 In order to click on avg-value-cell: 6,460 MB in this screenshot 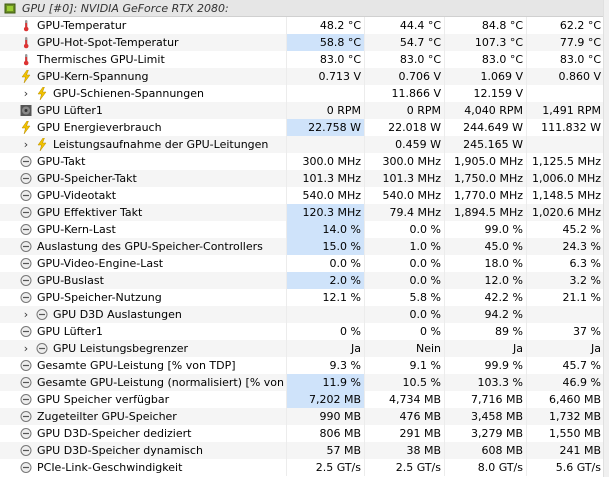, I will do `click(565, 399)`.